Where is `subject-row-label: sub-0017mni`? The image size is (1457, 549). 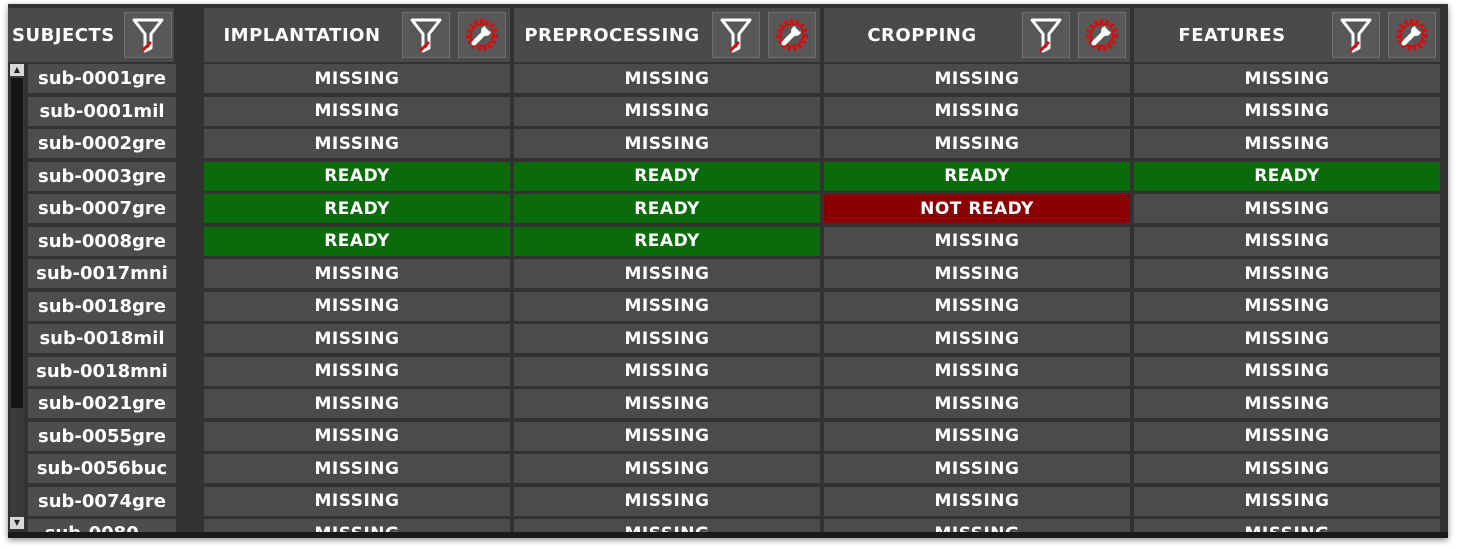 subject-row-label: sub-0017mni is located at coordinates (102, 273).